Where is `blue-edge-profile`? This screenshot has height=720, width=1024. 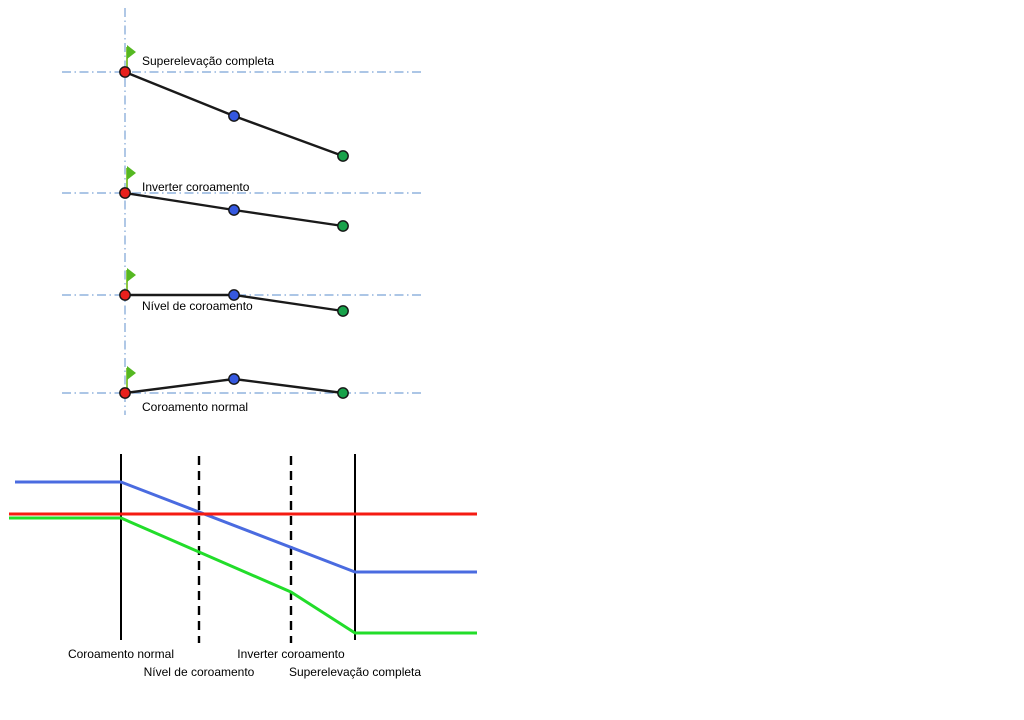 blue-edge-profile is located at coordinates (246, 527).